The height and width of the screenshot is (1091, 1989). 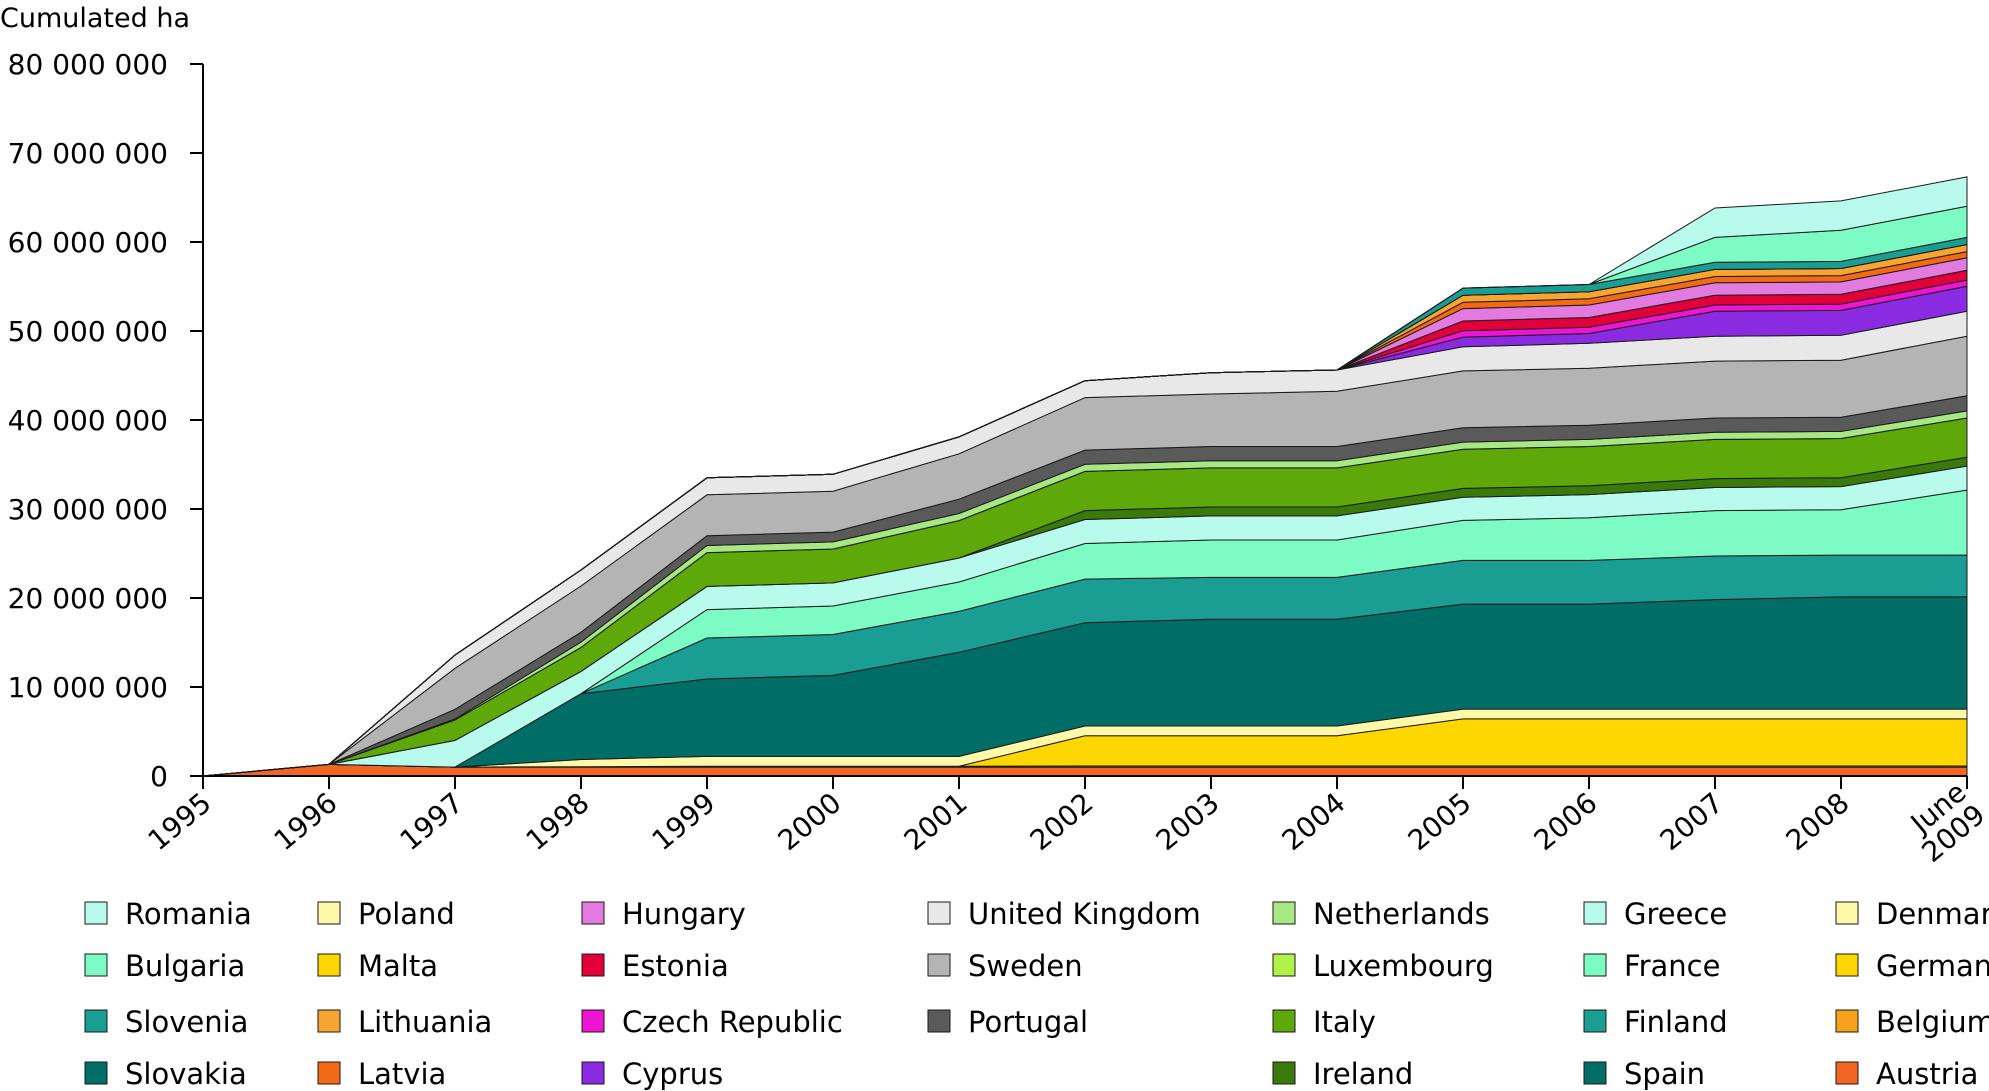 What do you see at coordinates (180, 821) in the screenshot?
I see `x-tick-label: 1995` at bounding box center [180, 821].